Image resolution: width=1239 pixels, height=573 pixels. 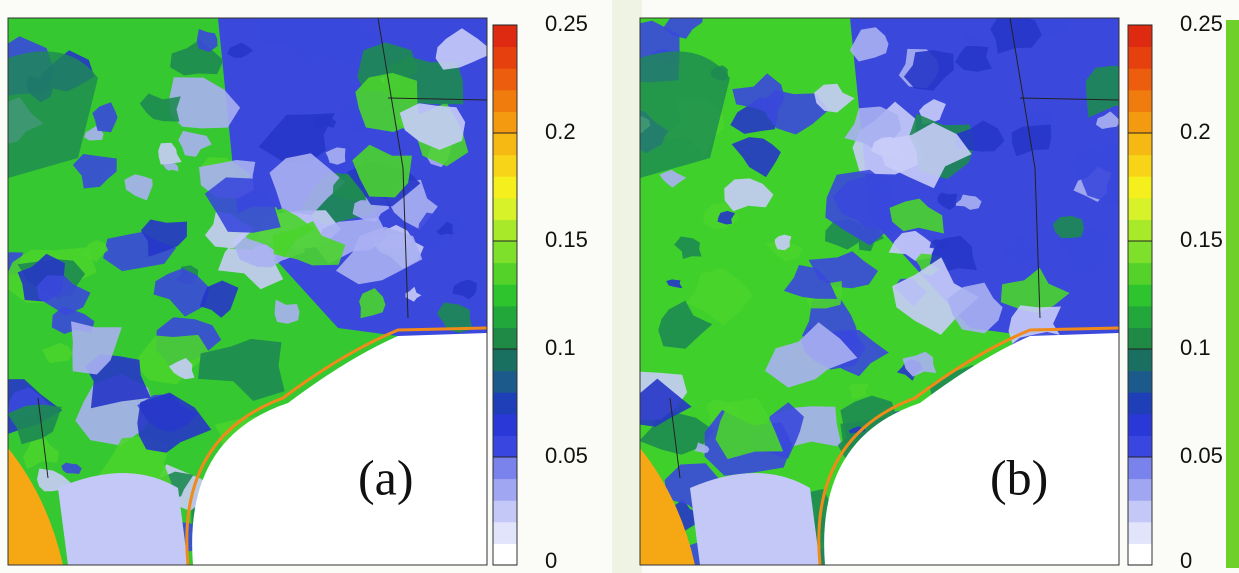 I want to click on colorbar-tick-label: 0.25, so click(x=566, y=23).